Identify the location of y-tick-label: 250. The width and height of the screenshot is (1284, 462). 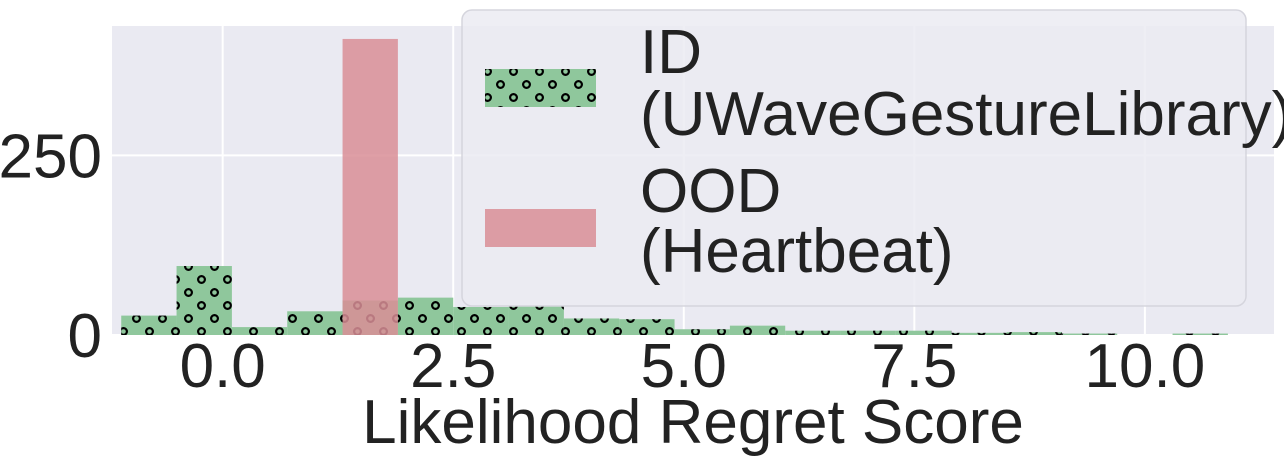
(51, 156).